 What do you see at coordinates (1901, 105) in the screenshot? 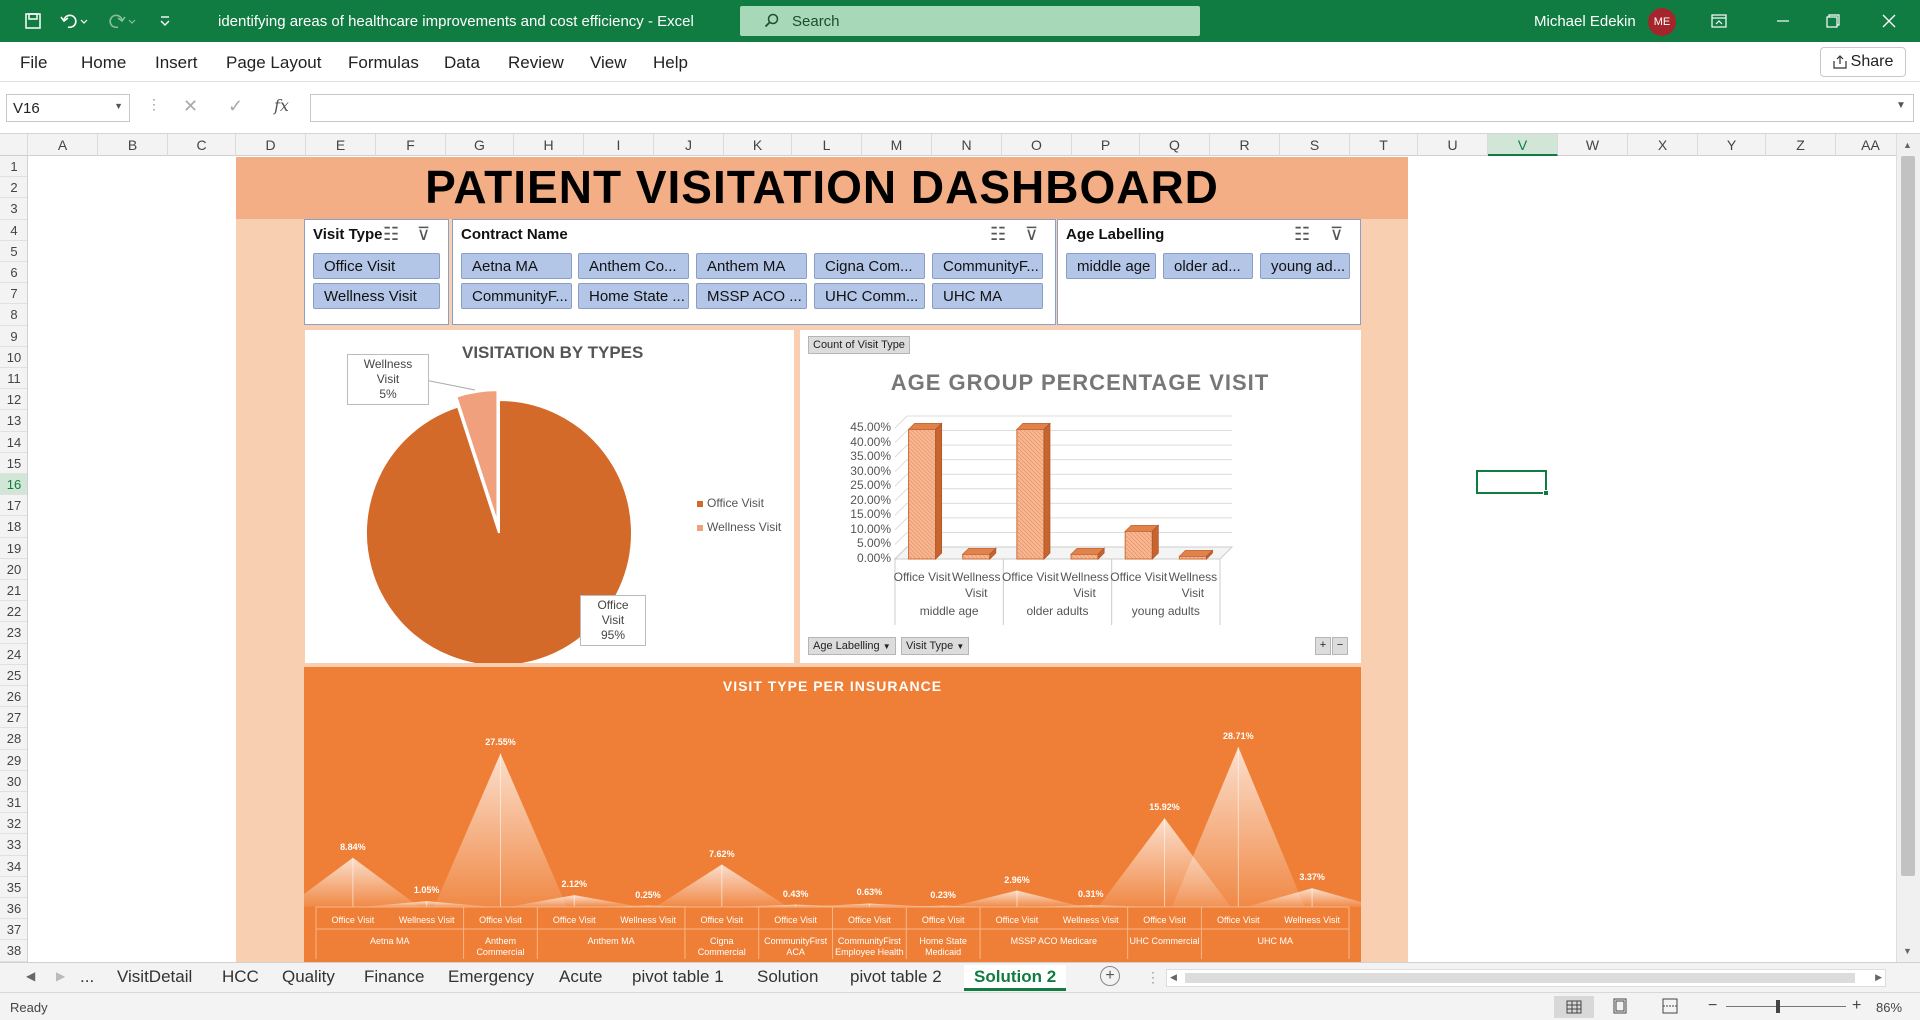
I see `expand-formula-icon: ▼` at bounding box center [1901, 105].